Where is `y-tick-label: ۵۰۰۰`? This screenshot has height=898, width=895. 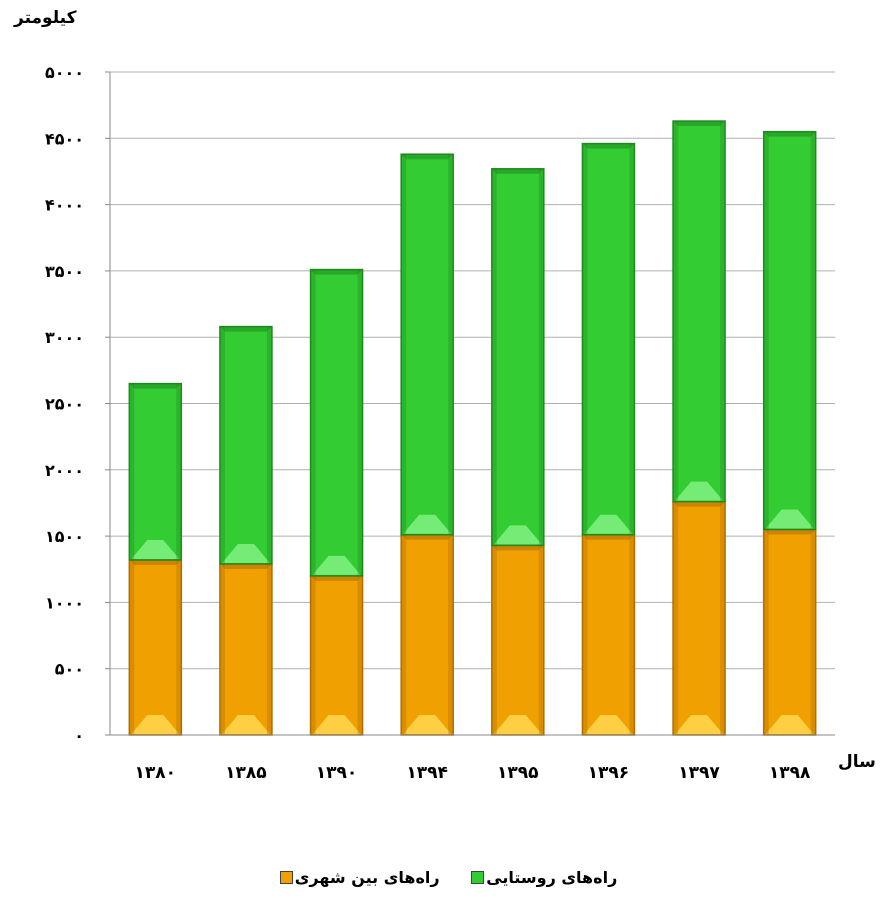
y-tick-label: ۵۰۰۰ is located at coordinates (64, 72).